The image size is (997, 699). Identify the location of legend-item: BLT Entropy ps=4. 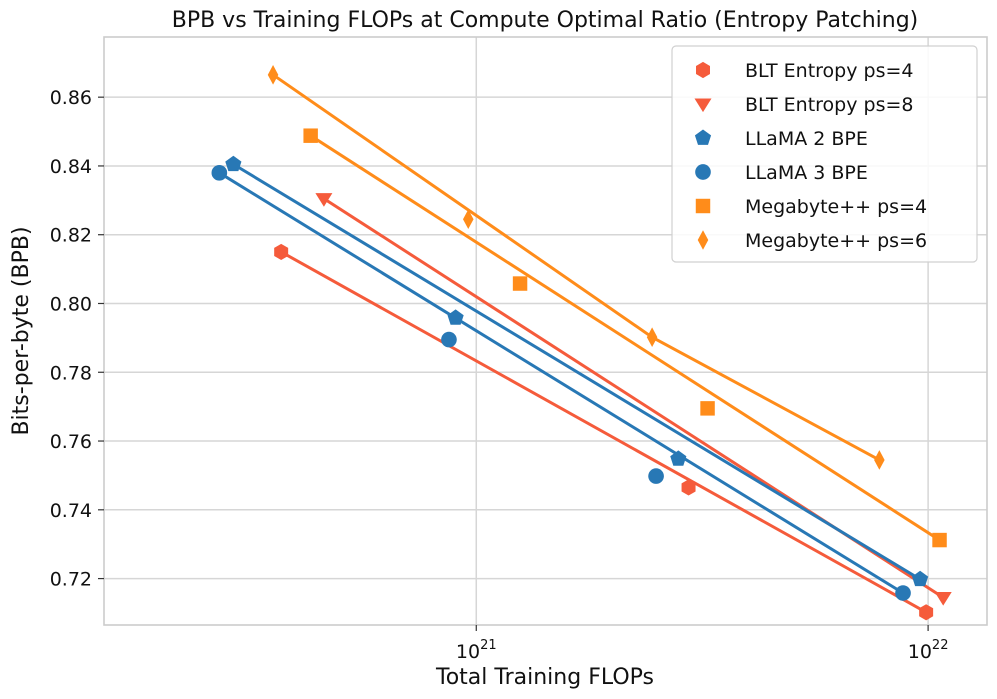
(804, 71).